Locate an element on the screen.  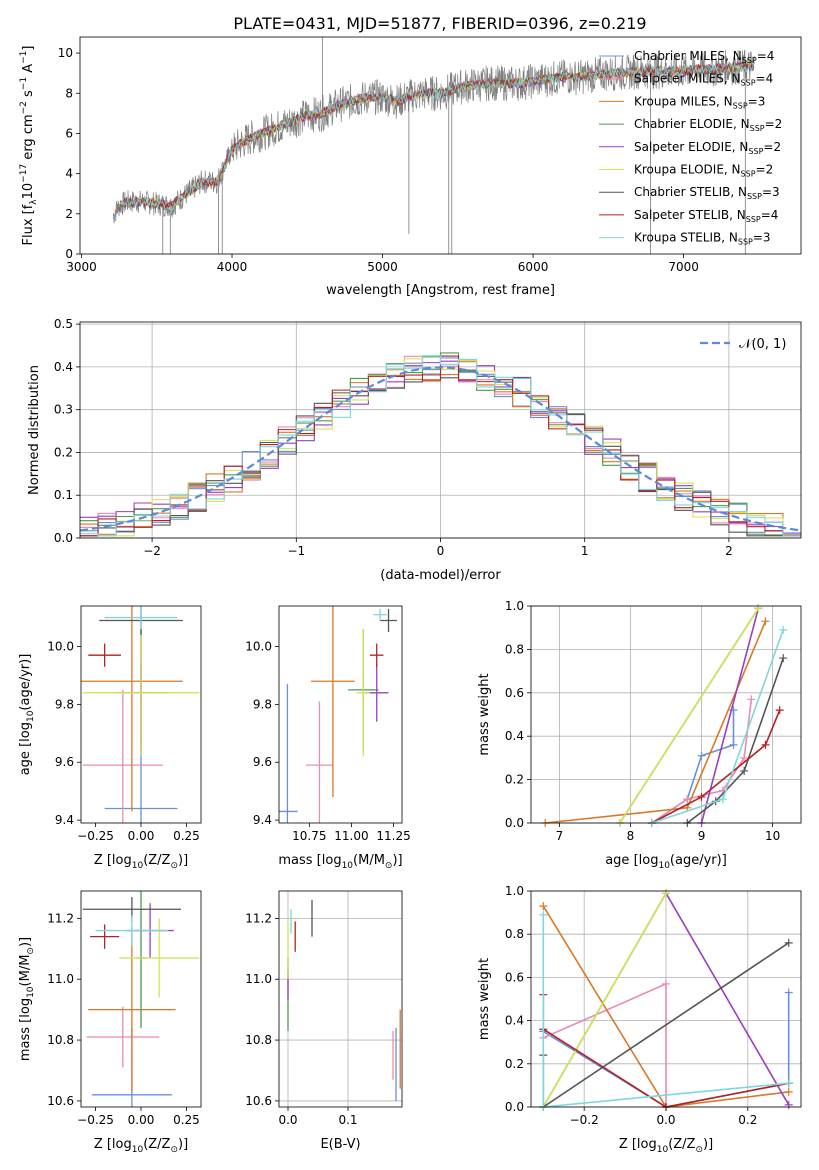
mw-vs-Z-ylabel: mass weight is located at coordinates (484, 999).